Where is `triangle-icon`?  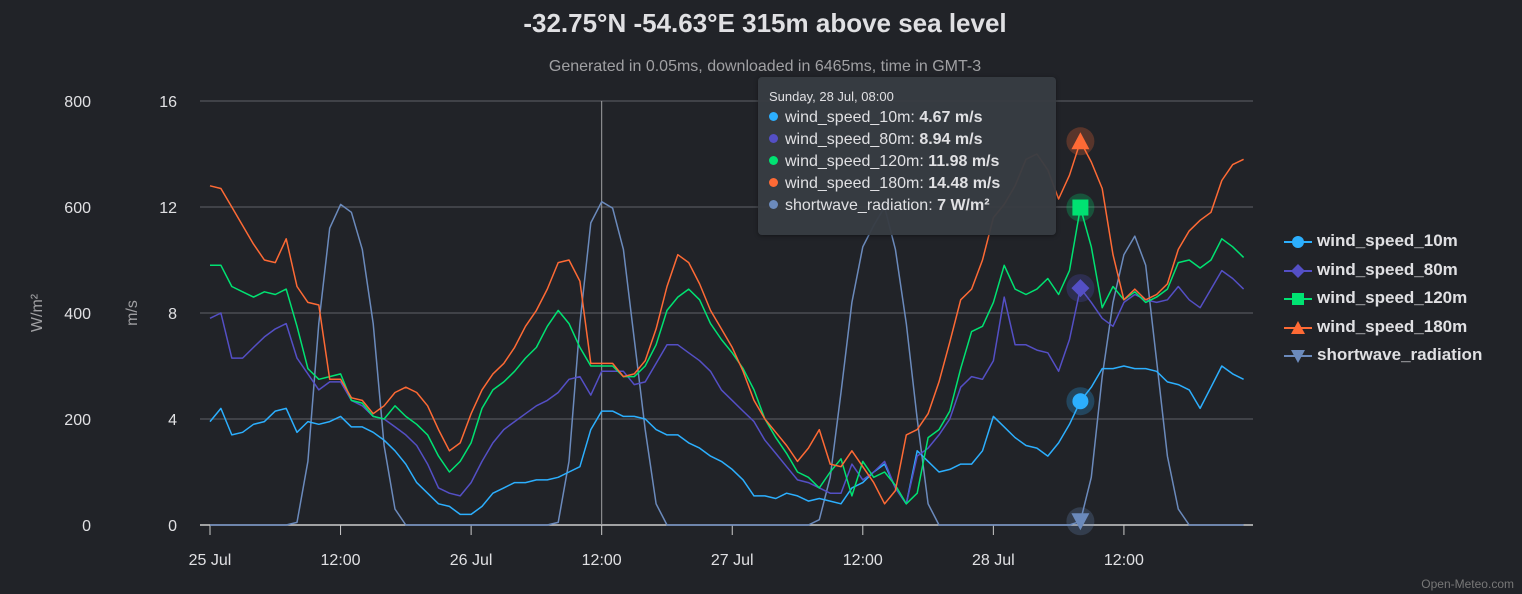 triangle-icon is located at coordinates (1298, 327).